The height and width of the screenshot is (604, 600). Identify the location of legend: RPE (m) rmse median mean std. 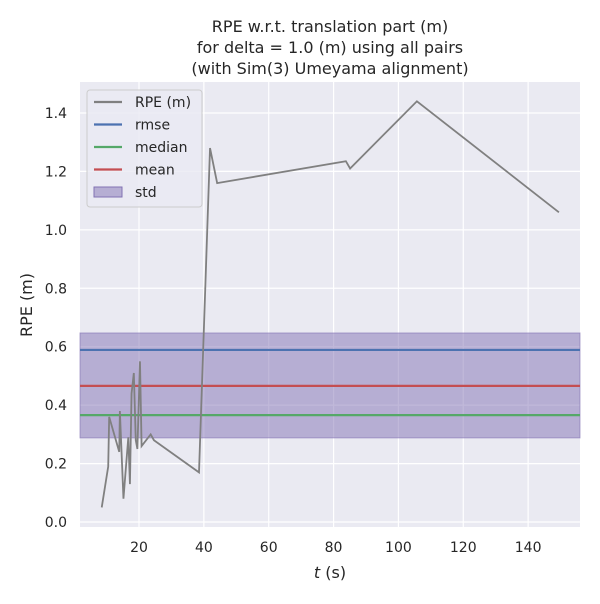
(144, 148).